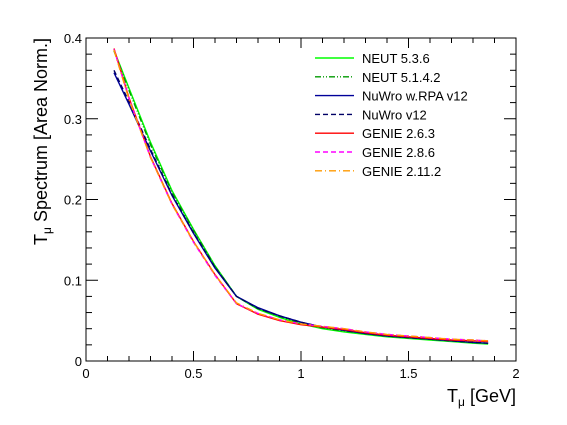 This screenshot has height=425, width=567. What do you see at coordinates (73, 38) in the screenshot?
I see `y-tick-label-4: 0.4` at bounding box center [73, 38].